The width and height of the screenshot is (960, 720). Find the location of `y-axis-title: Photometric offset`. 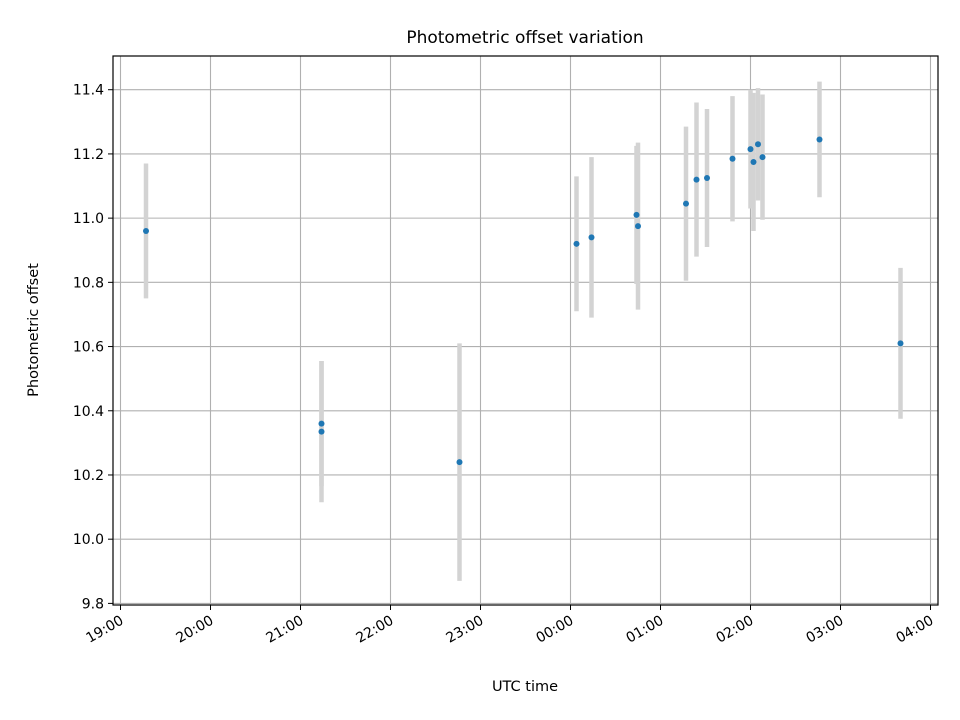

y-axis-title: Photometric offset is located at coordinates (34, 330).